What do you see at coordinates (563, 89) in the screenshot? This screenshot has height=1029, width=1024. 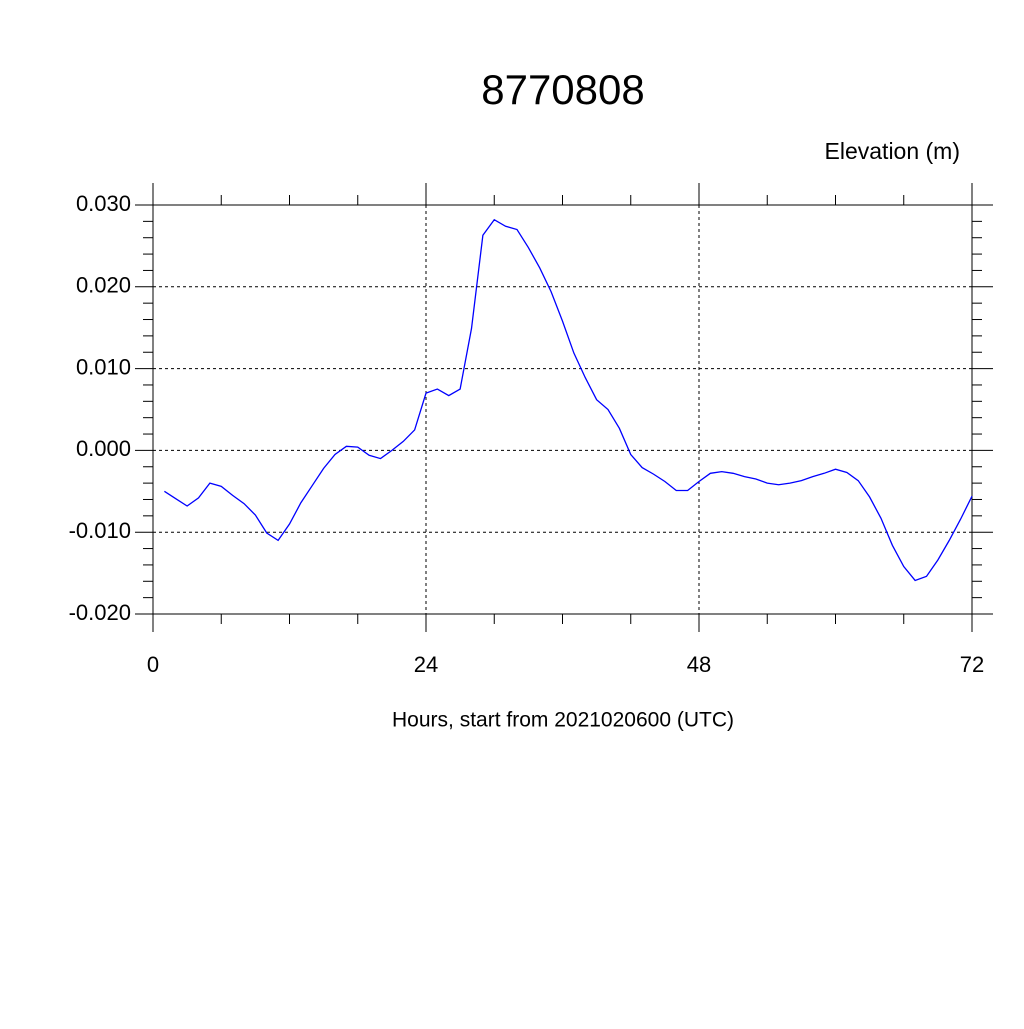 I see `chart-title: 8770808` at bounding box center [563, 89].